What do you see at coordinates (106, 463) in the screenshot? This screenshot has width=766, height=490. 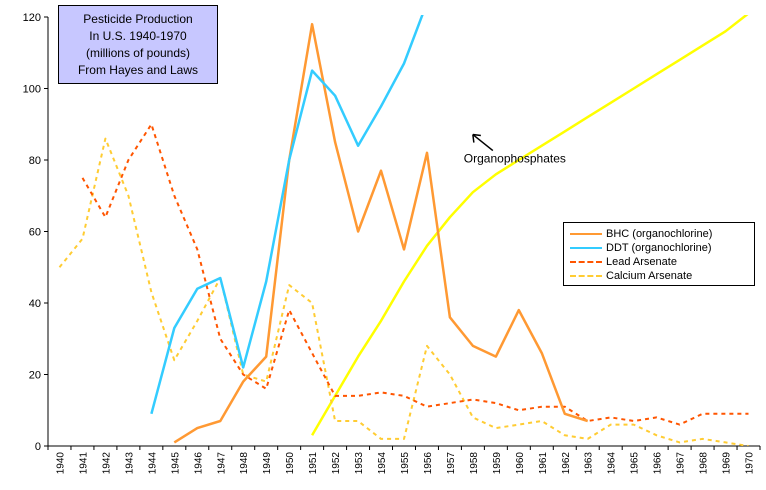 I see `x-tick-label: 1942` at bounding box center [106, 463].